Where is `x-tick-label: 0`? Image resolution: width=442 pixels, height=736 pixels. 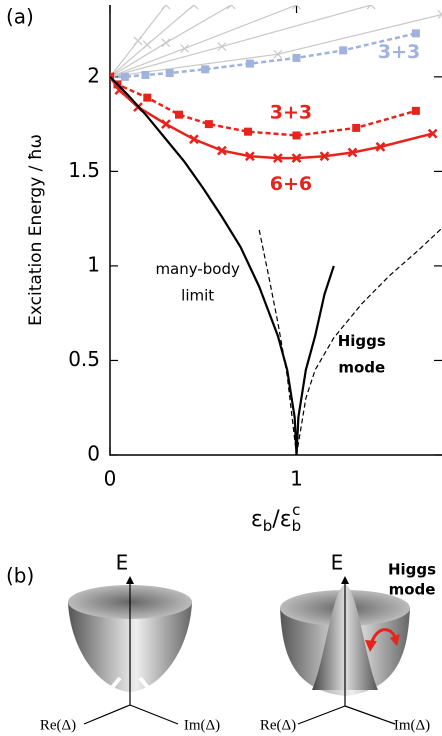 x-tick-label: 0 is located at coordinates (110, 479).